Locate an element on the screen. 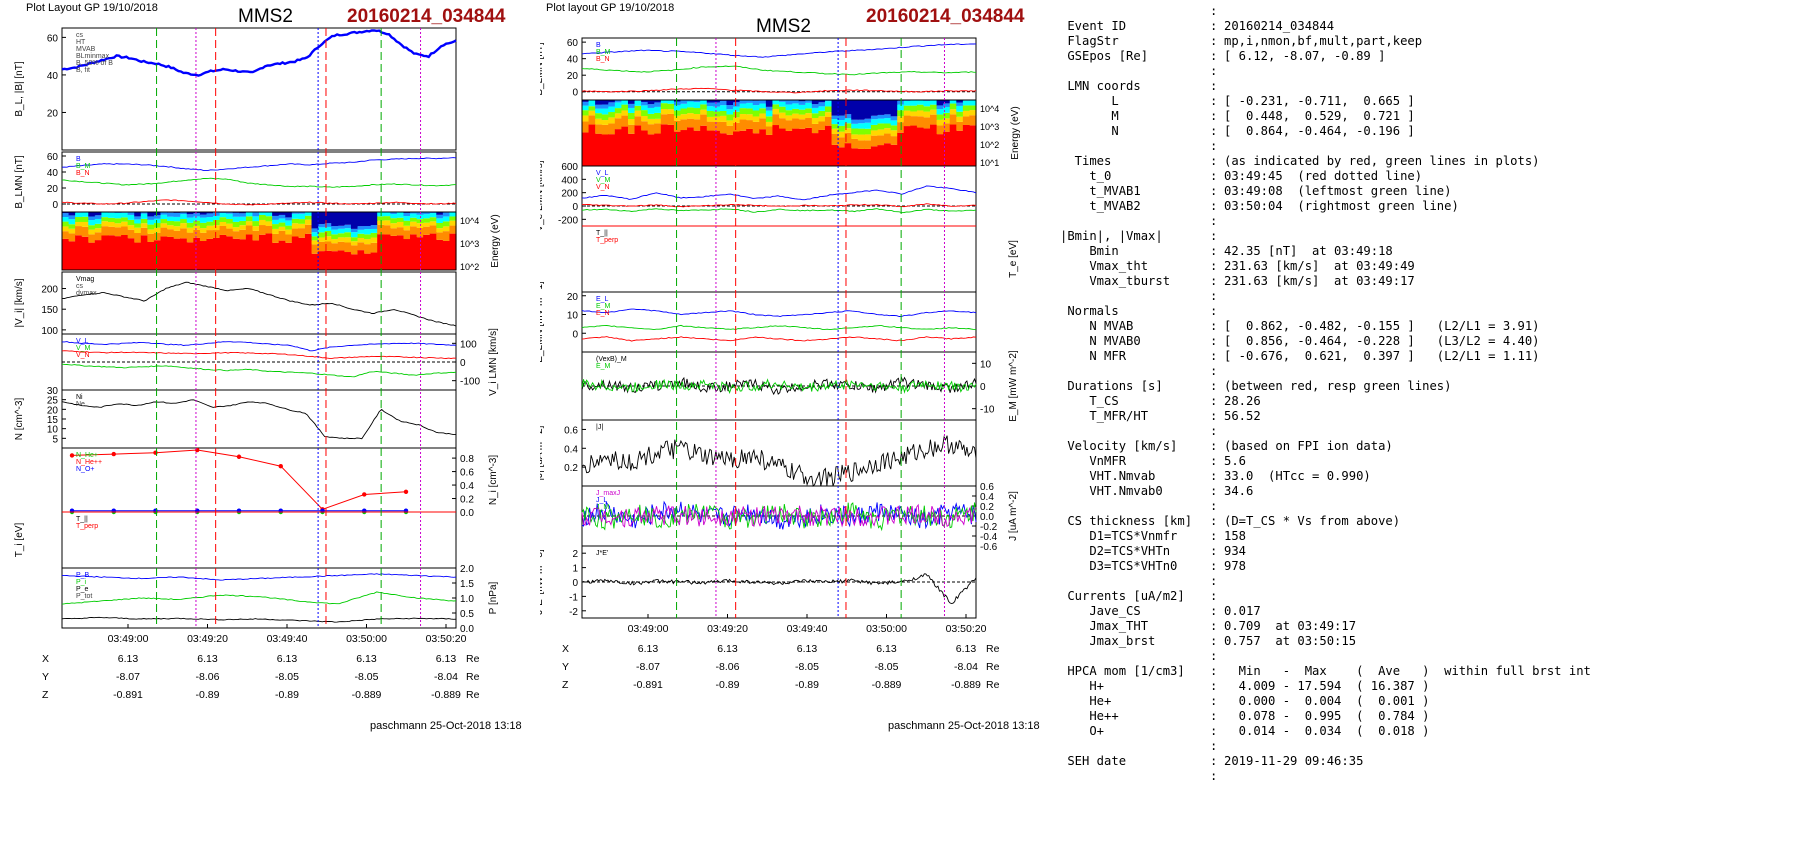 The width and height of the screenshot is (1804, 841). panel-mid-5: 20 10 0 E_LE_ME_N E_LMN [mV m^-1] is located at coordinates (758, 322).